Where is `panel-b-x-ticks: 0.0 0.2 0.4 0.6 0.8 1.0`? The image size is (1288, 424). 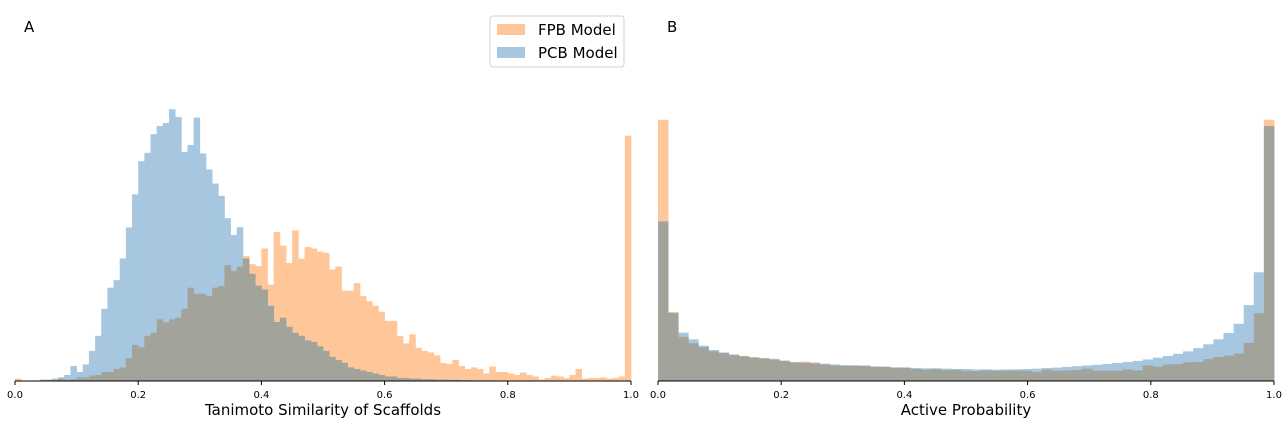 panel-b-x-ticks: 0.0 0.2 0.4 0.6 0.8 1.0 is located at coordinates (966, 391).